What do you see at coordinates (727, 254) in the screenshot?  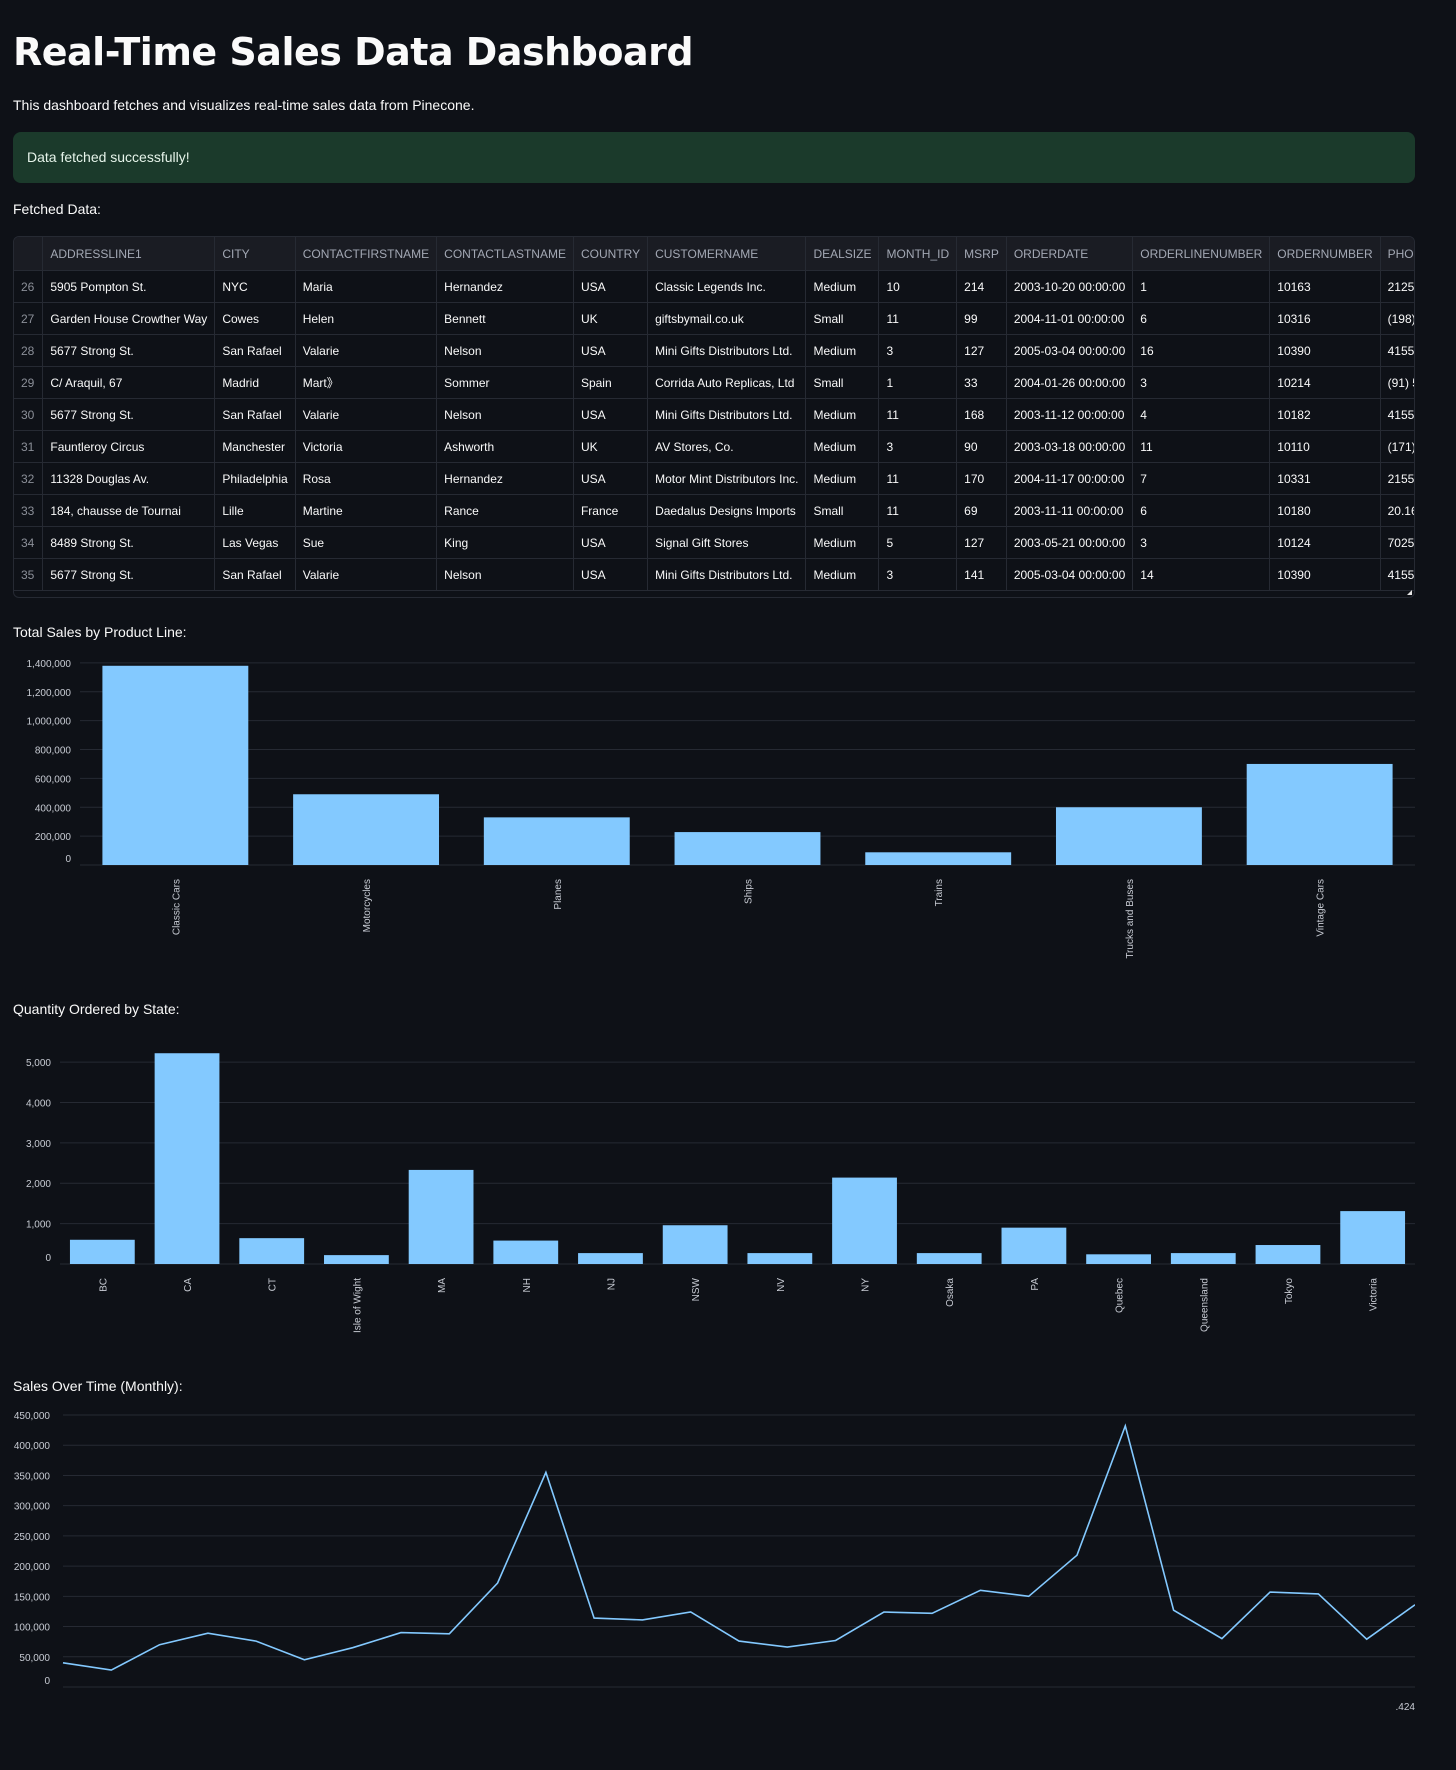 I see `column-header: CUSTOMERNAME` at bounding box center [727, 254].